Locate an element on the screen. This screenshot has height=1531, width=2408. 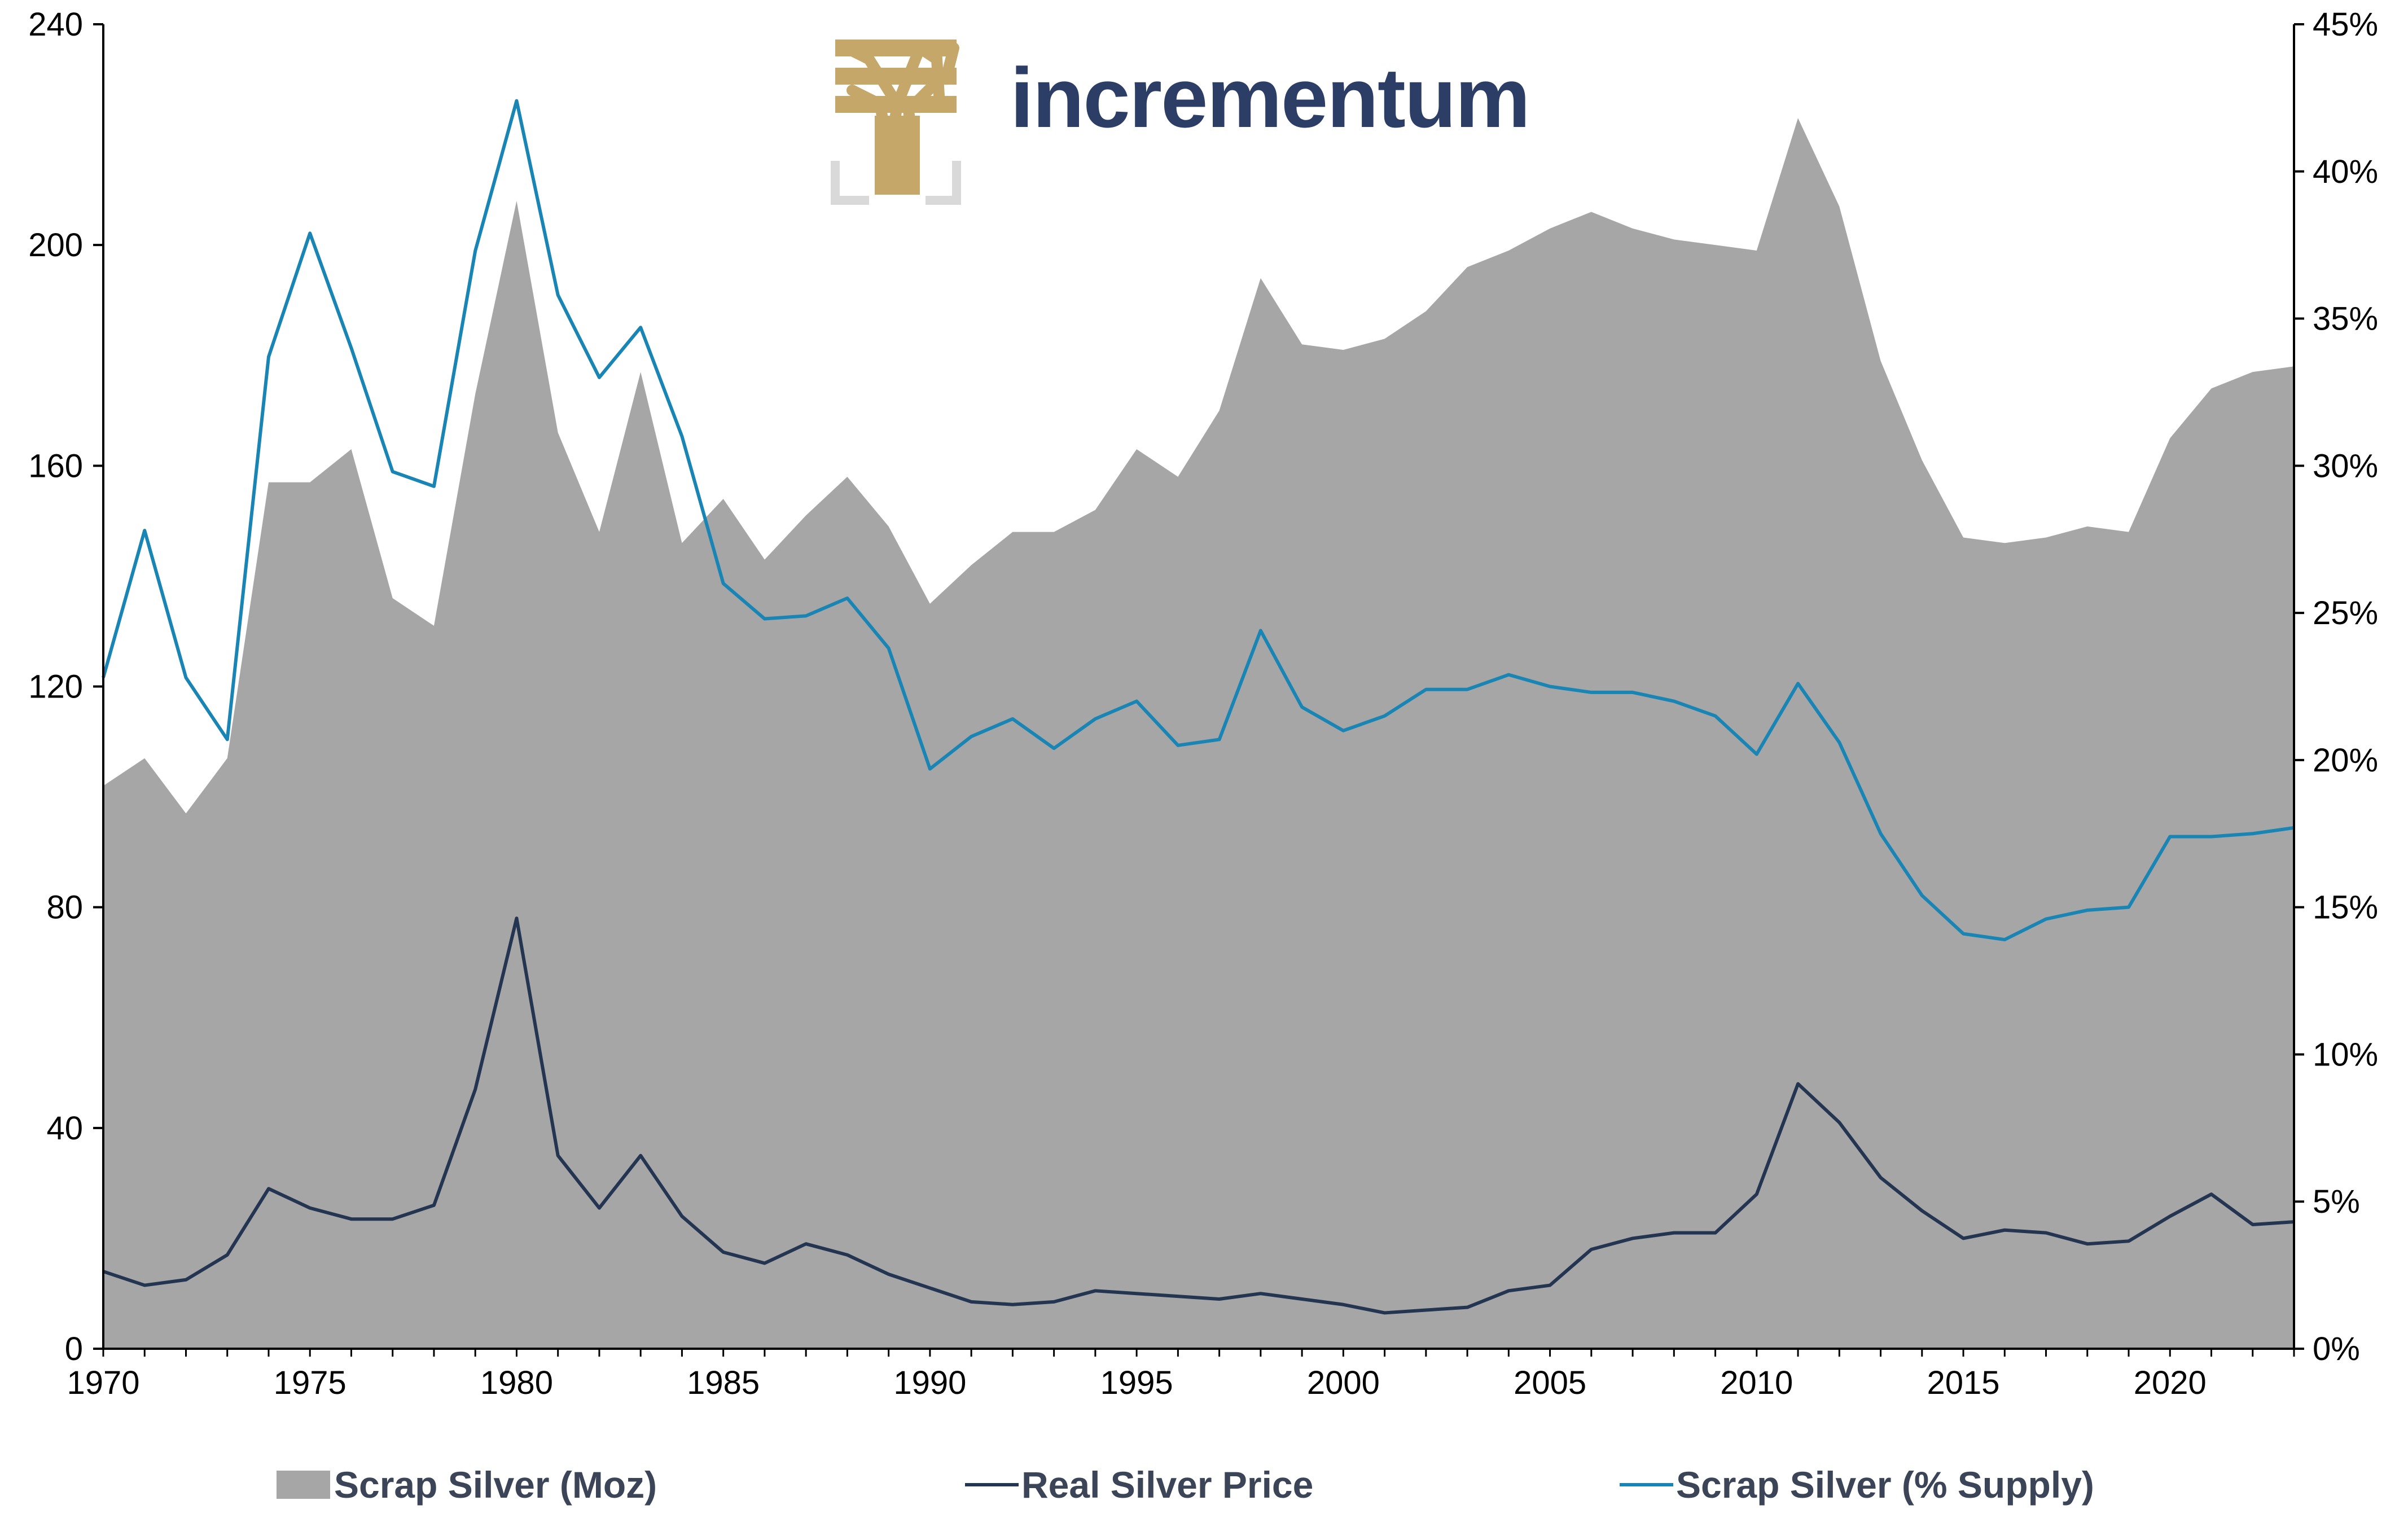
y-right-tick-label-35: 35% is located at coordinates (2346, 319).